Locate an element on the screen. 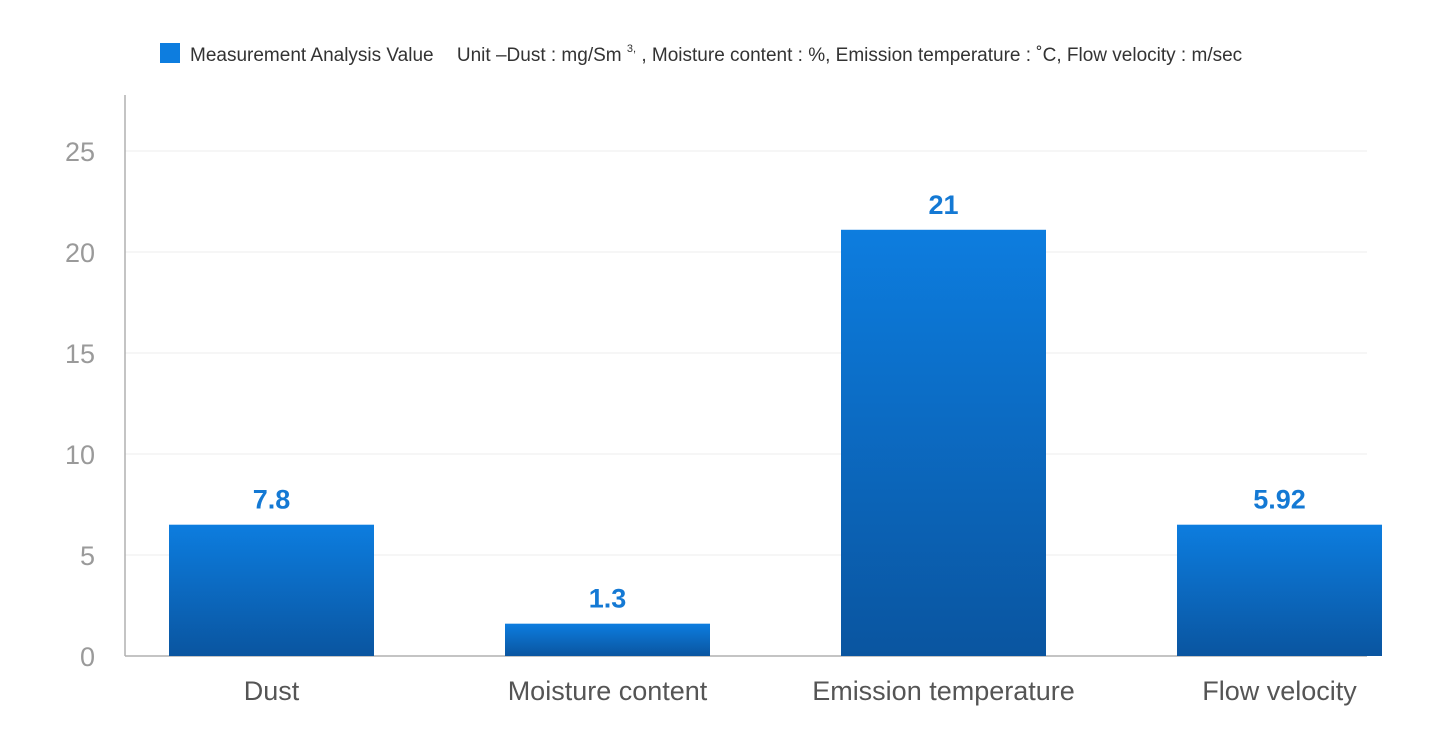 Image resolution: width=1433 pixels, height=741 pixels. legend-swatch is located at coordinates (170, 53).